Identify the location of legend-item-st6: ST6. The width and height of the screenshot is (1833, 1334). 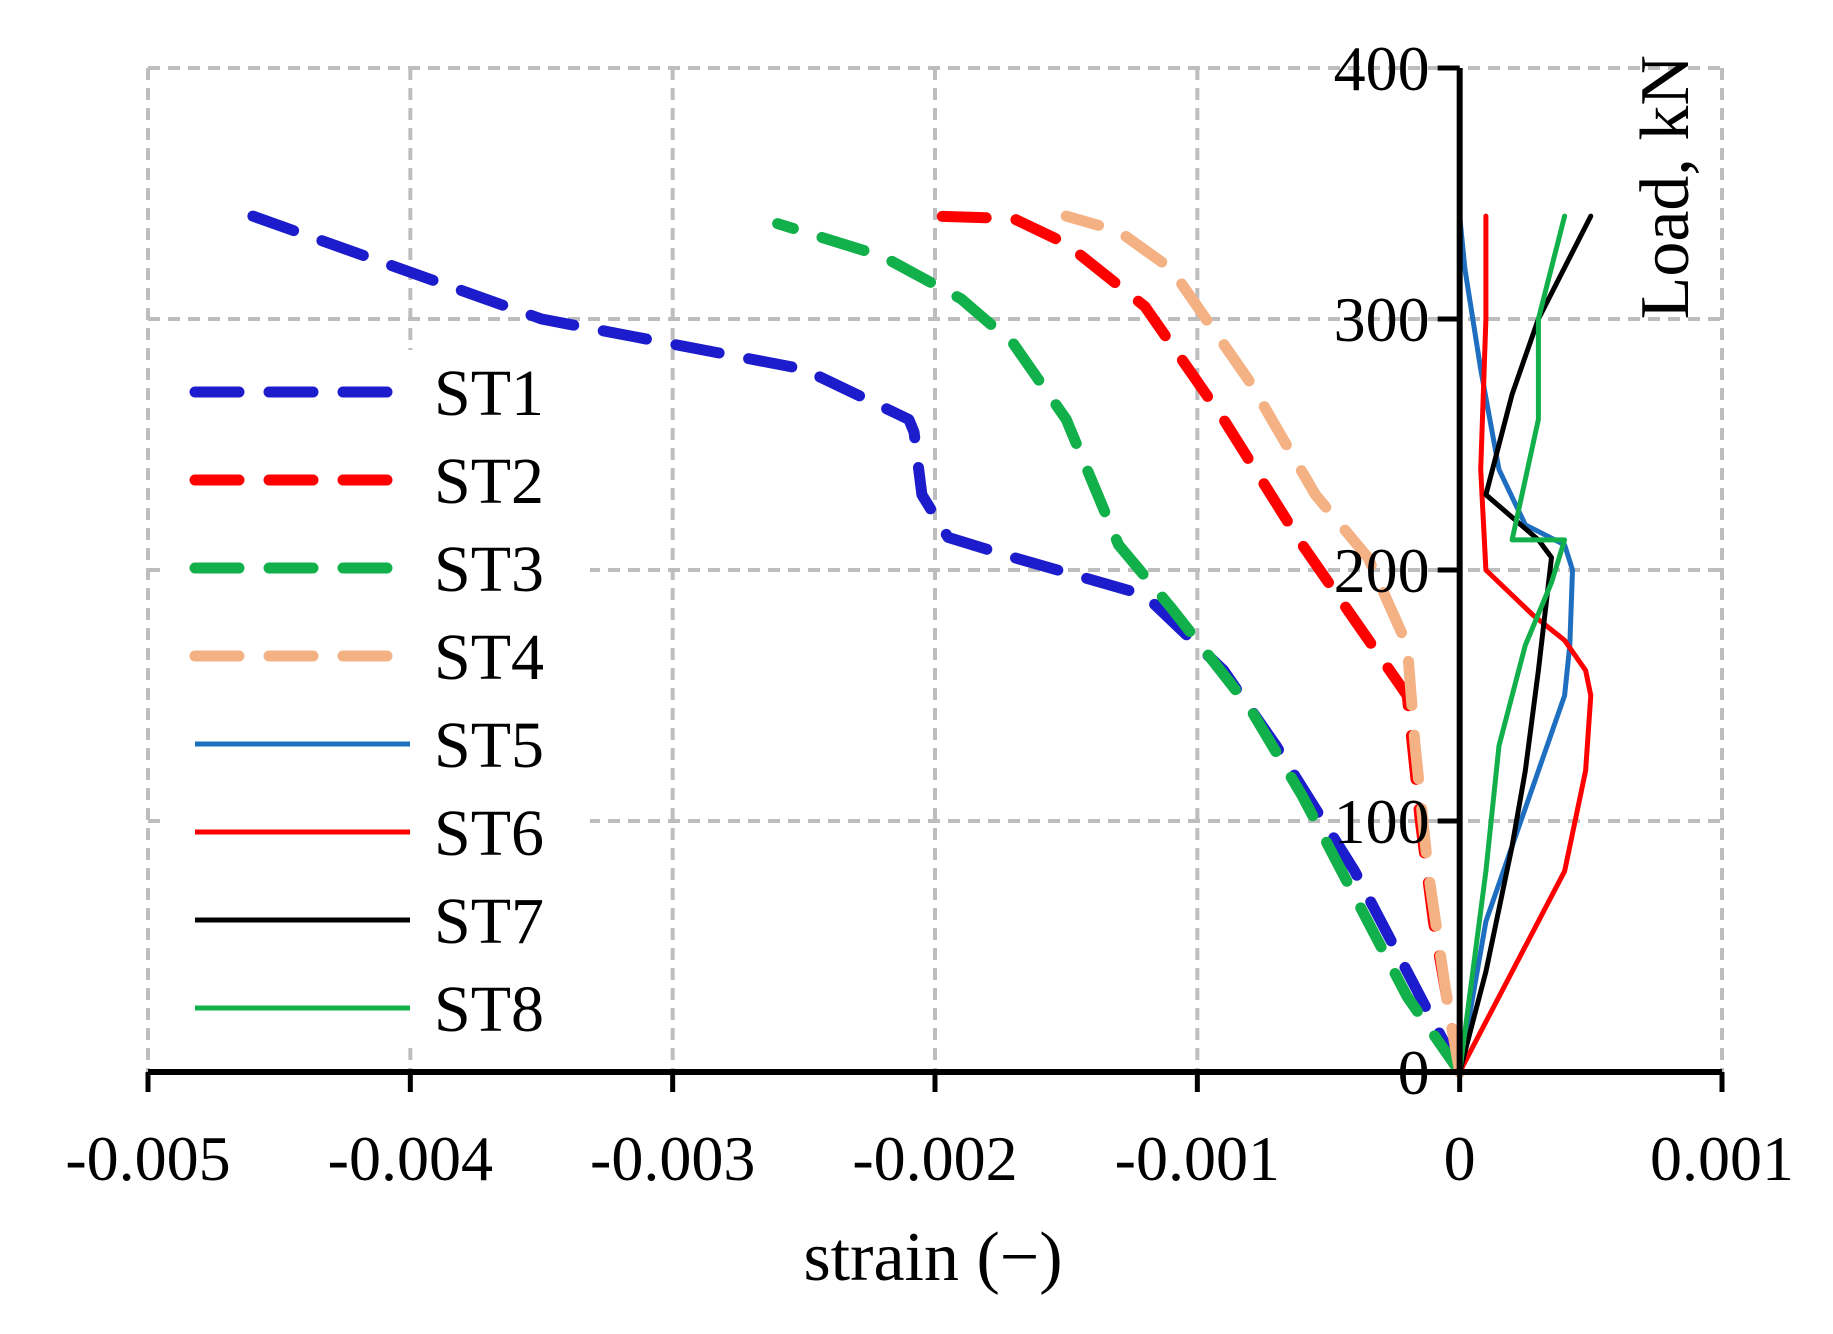
(369, 833).